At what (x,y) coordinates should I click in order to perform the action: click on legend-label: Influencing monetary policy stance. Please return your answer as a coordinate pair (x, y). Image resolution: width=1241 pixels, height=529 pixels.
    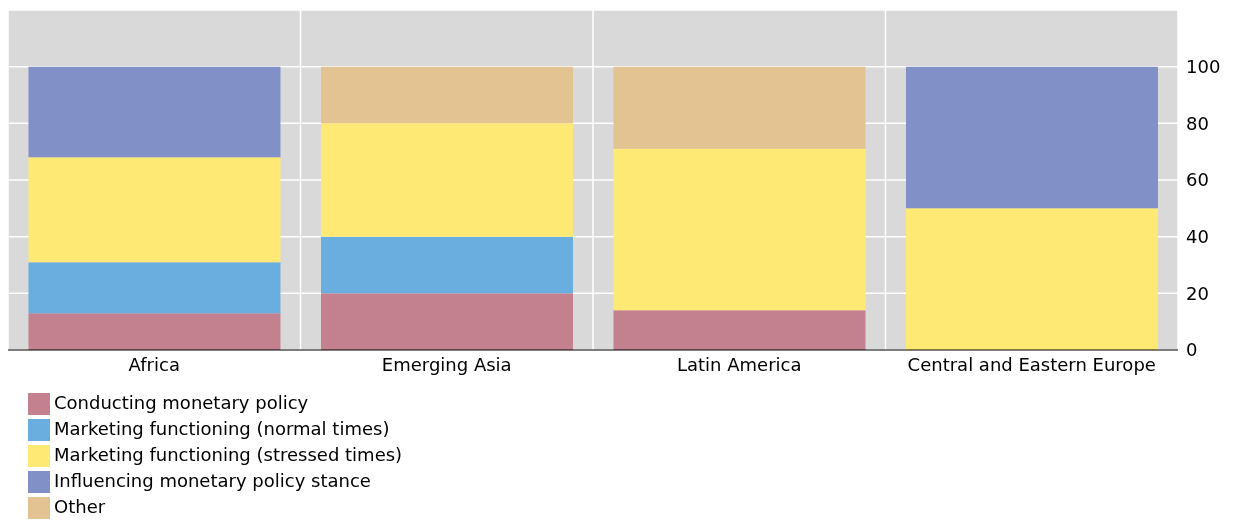
    Looking at the image, I should click on (212, 480).